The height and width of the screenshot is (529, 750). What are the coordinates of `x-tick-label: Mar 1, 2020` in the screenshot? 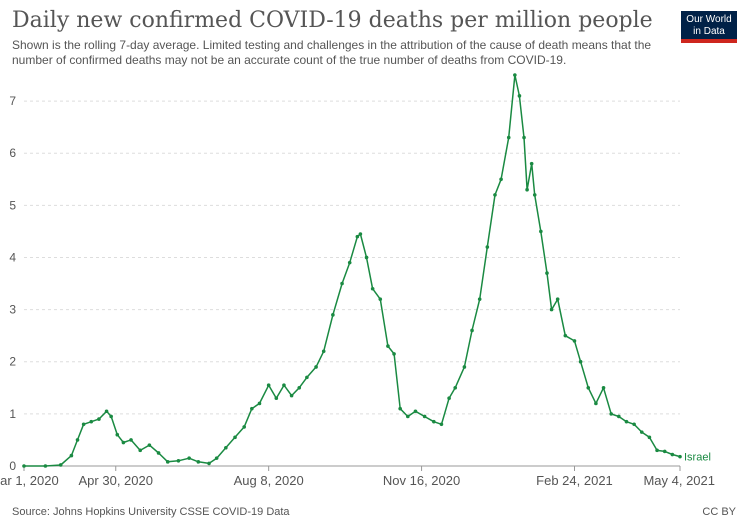 It's located at (29, 480).